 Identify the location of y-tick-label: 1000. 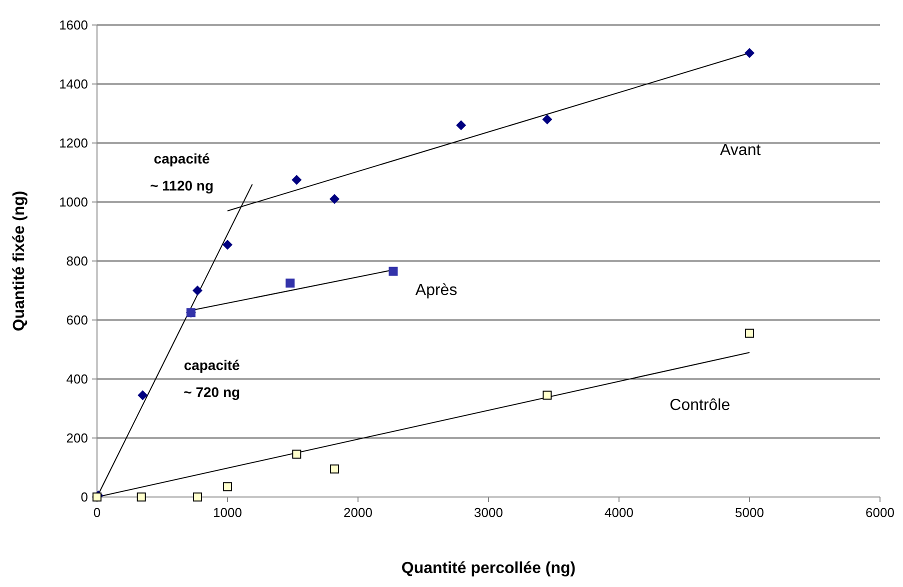
(73, 202).